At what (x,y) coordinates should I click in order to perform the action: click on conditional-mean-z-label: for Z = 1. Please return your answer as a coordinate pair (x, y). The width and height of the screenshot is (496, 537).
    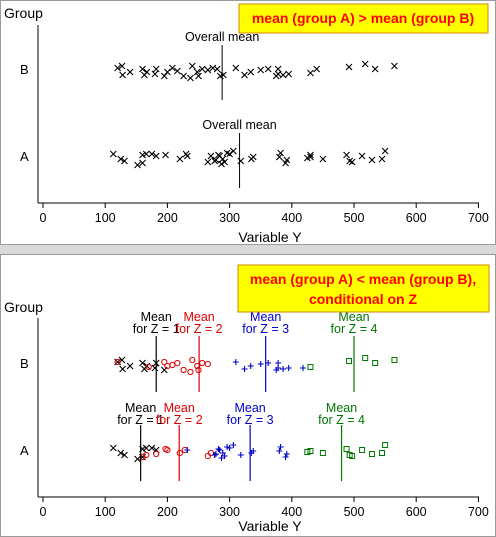
    Looking at the image, I should click on (140, 420).